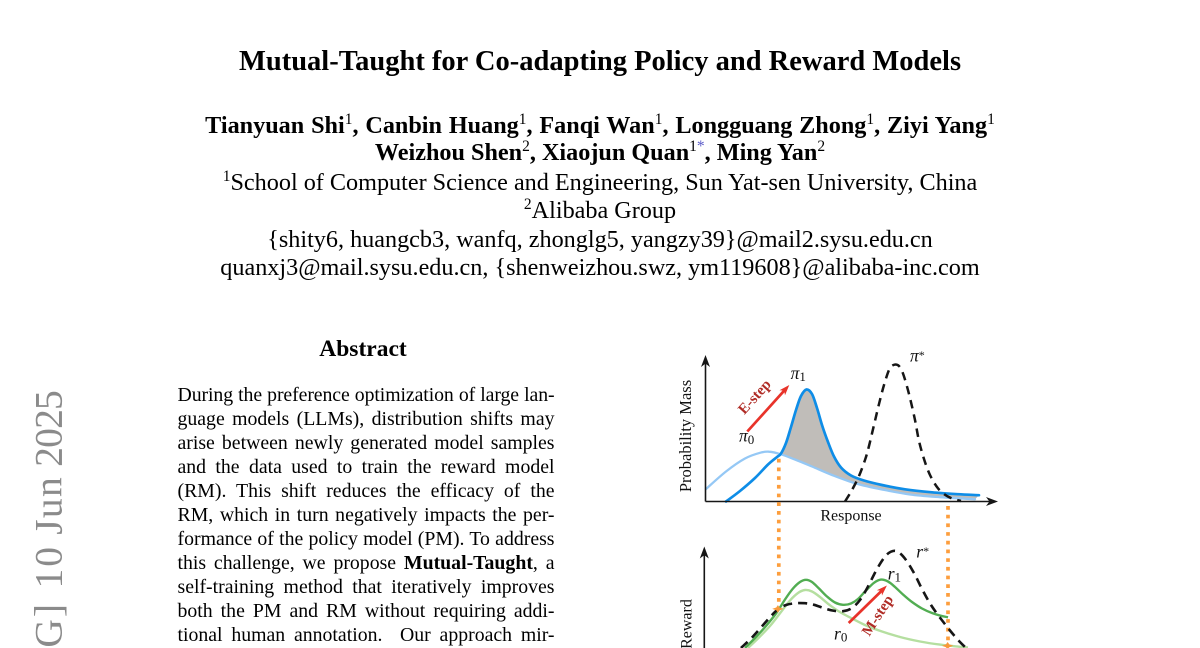 The width and height of the screenshot is (1200, 648). I want to click on svg-text: Response, so click(850, 516).